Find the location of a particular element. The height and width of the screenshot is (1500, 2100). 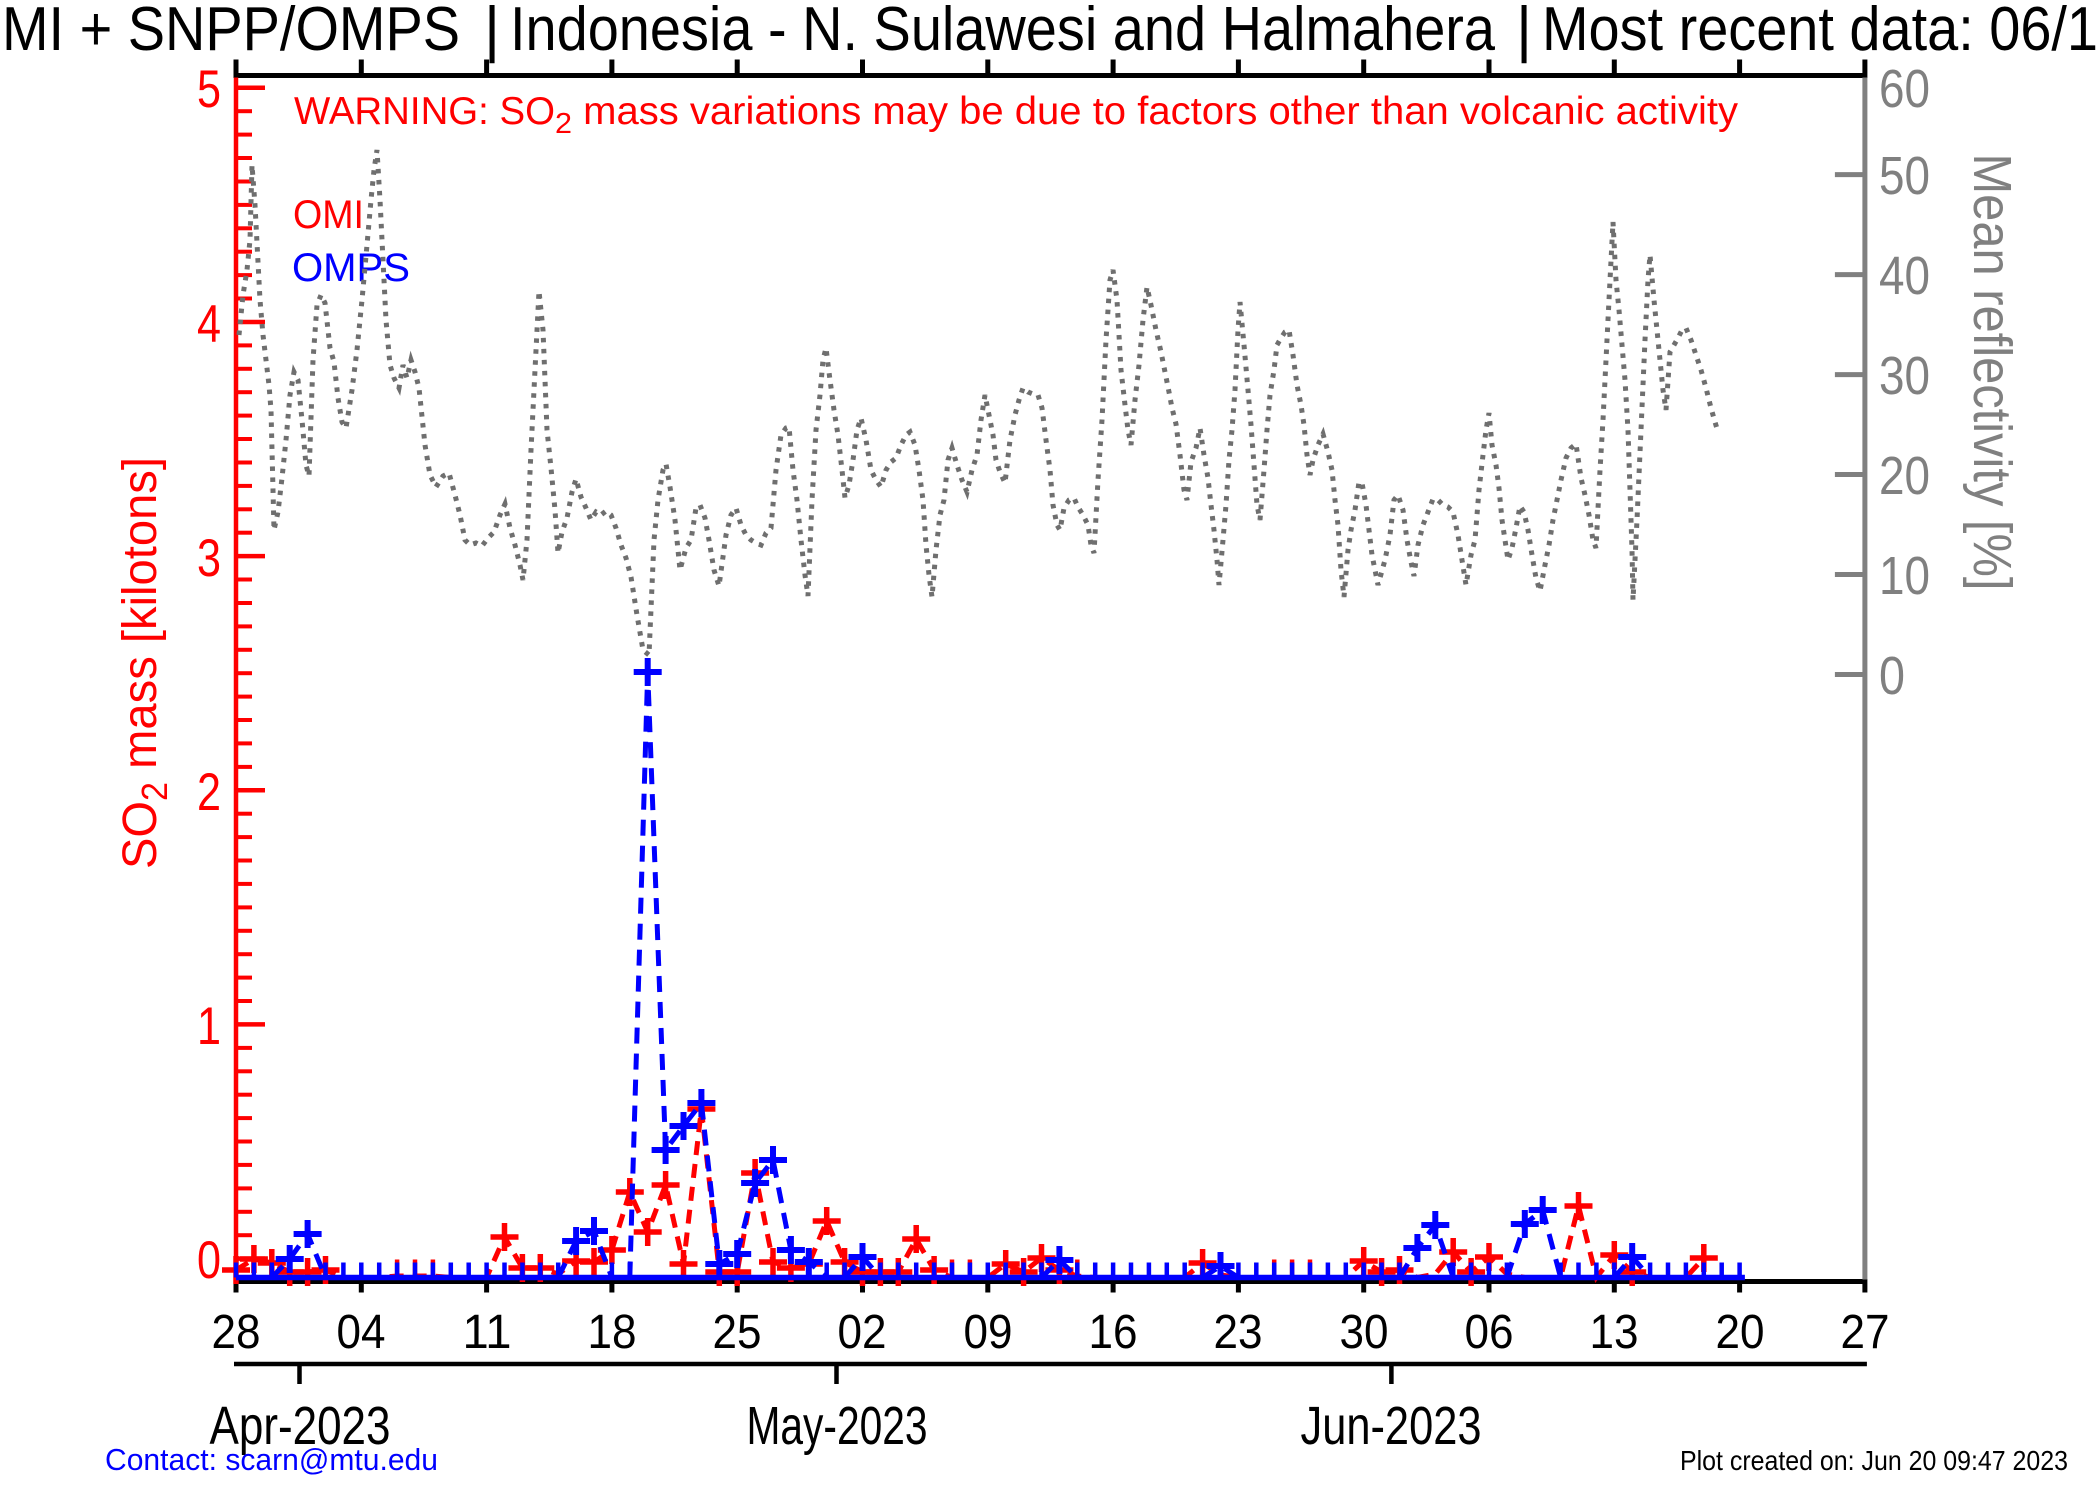

svg-text:Plot created on: Jun 20 09:47: Plot created on: Jun 20 09:47 2023 is located at coordinates (1874, 1460).